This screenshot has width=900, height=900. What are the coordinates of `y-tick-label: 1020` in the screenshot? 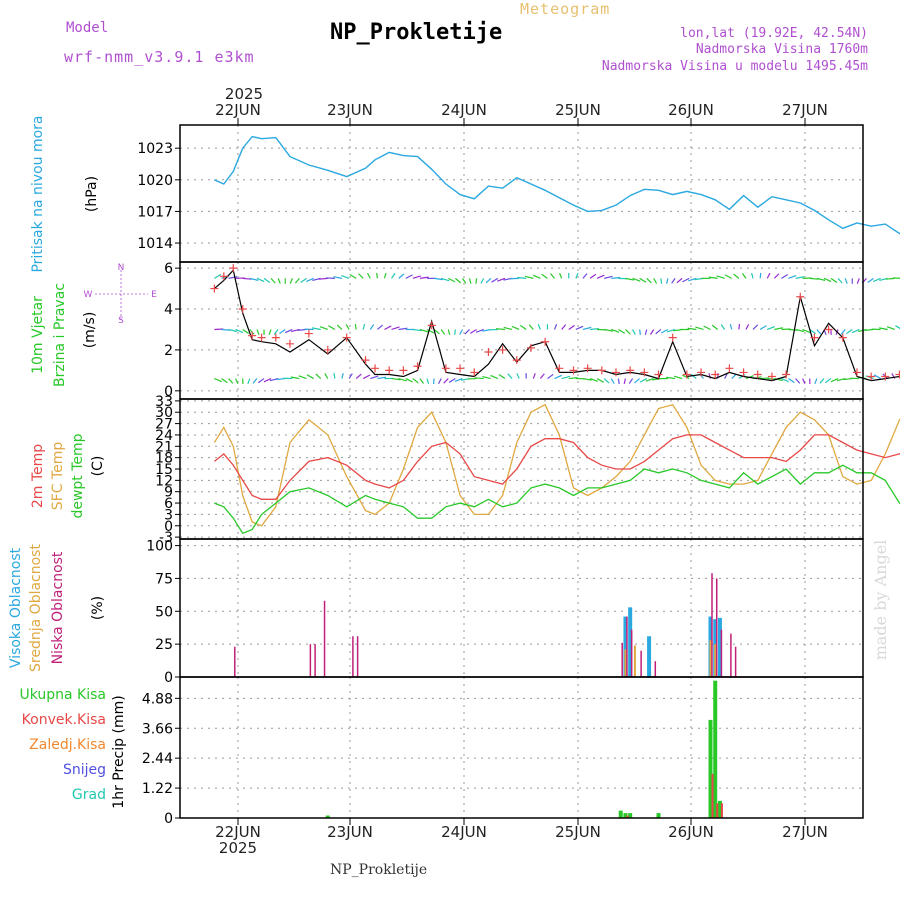 It's located at (155, 181).